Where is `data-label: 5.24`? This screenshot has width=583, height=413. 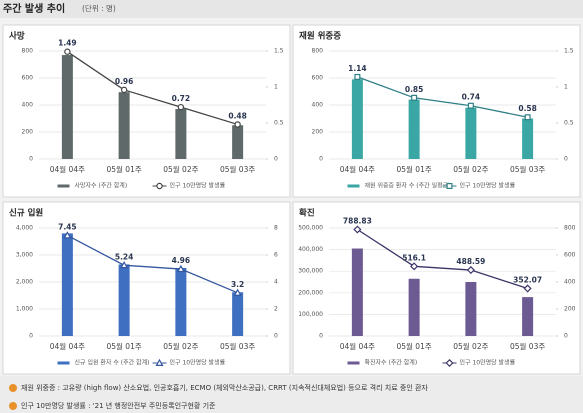
data-label: 5.24 is located at coordinates (124, 256).